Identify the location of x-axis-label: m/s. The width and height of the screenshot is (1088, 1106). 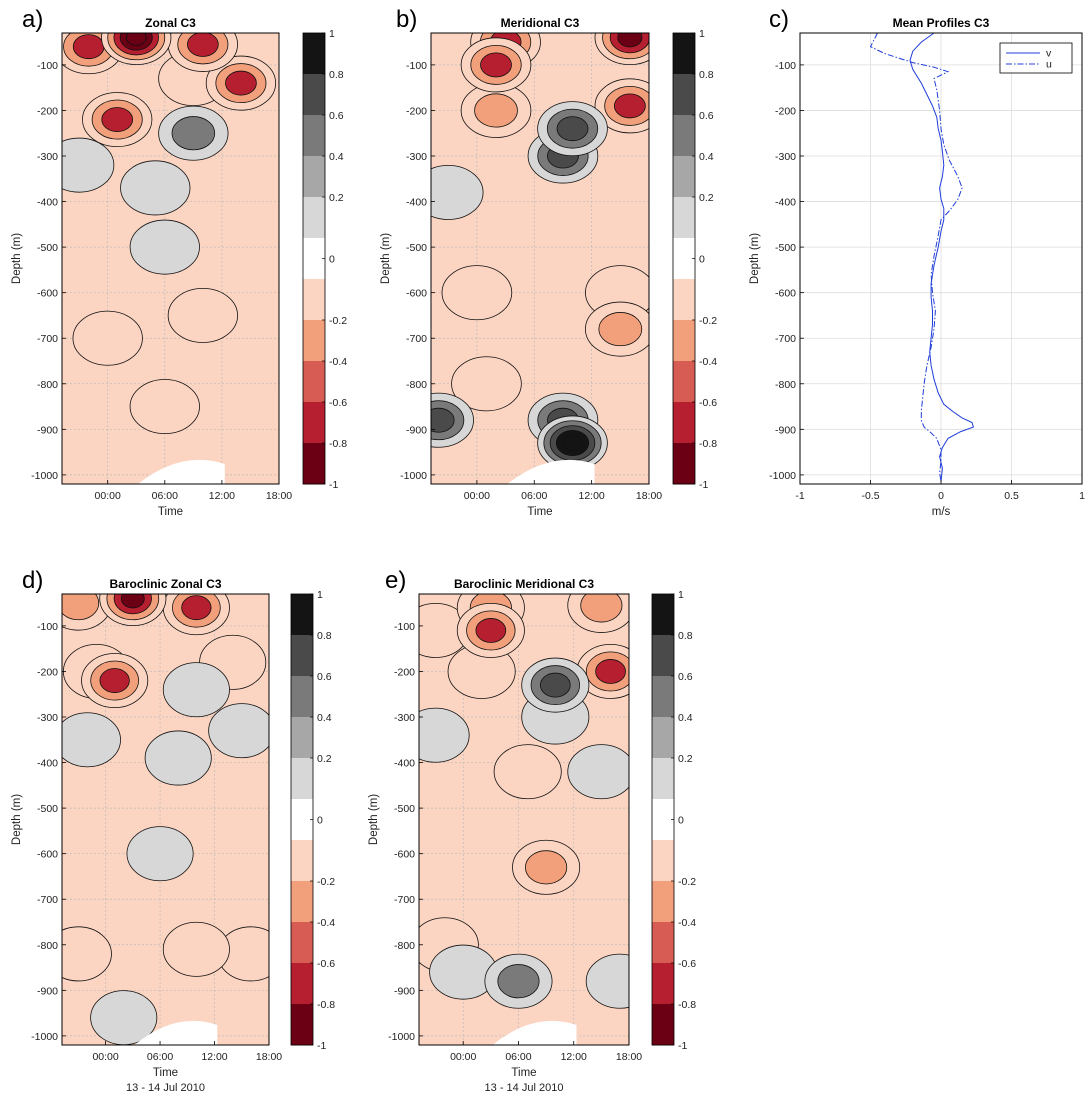
(941, 512).